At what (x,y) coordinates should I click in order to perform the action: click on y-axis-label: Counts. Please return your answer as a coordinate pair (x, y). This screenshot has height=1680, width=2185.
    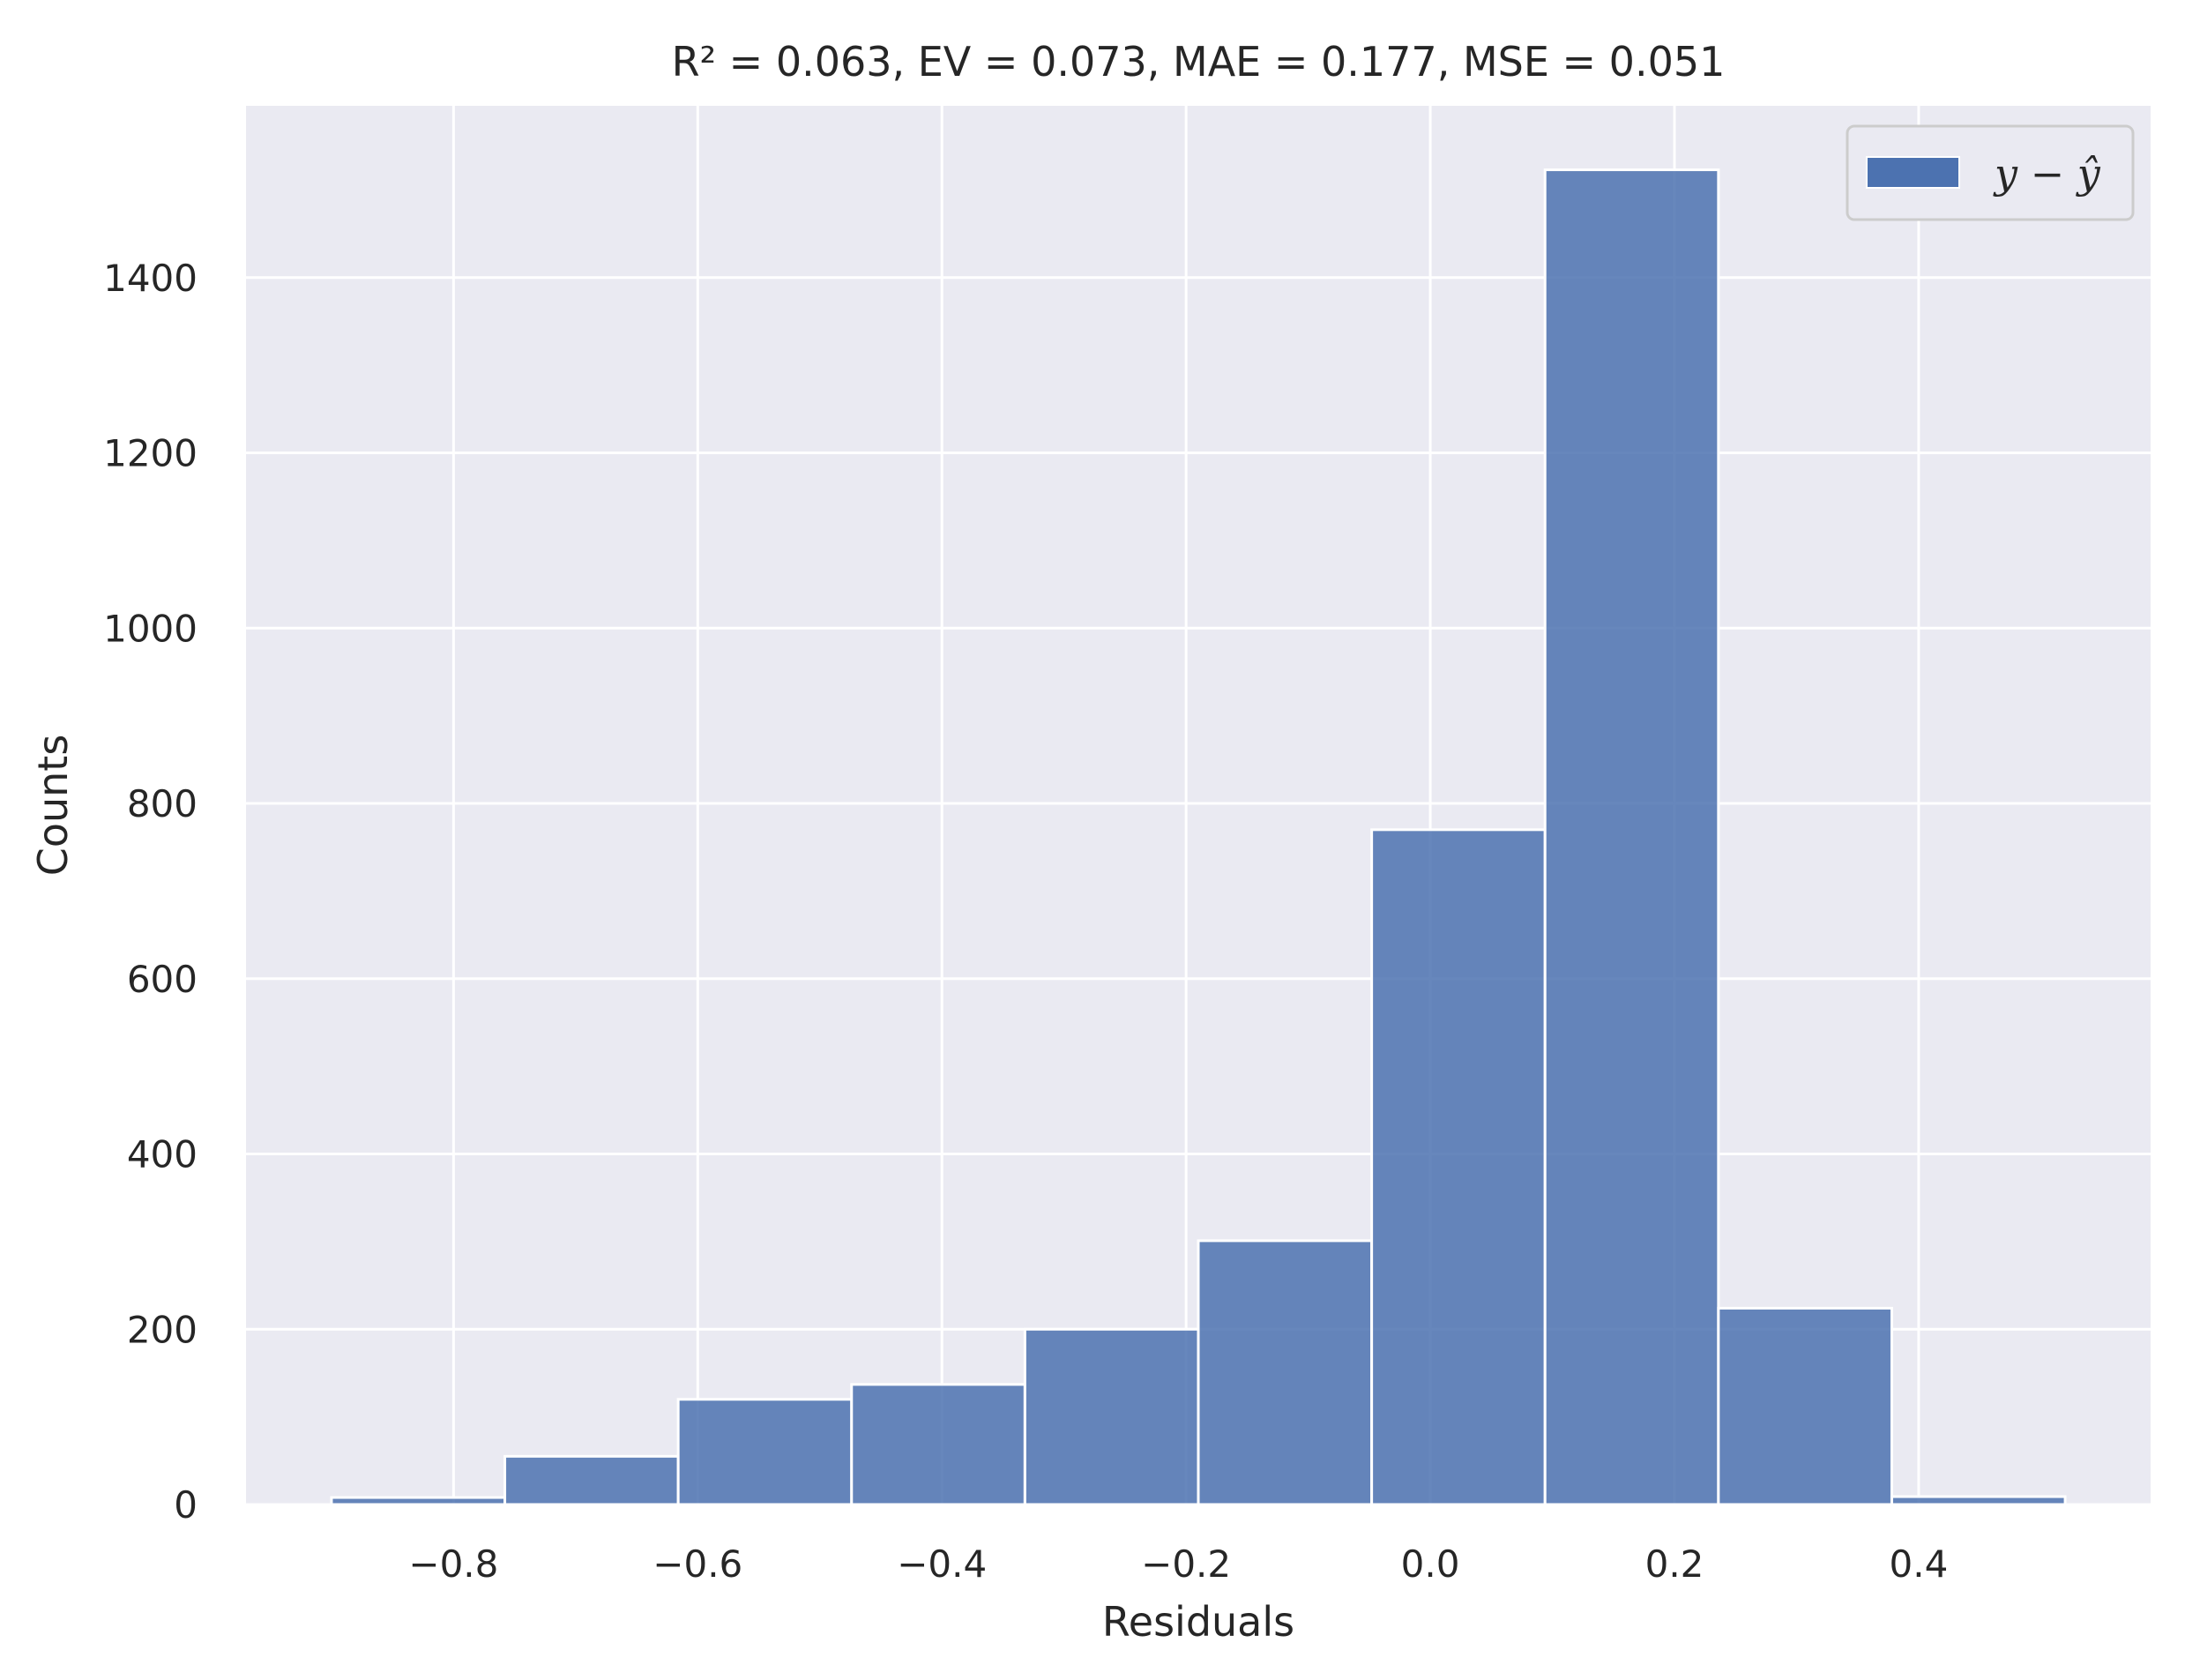
    Looking at the image, I should click on (53, 806).